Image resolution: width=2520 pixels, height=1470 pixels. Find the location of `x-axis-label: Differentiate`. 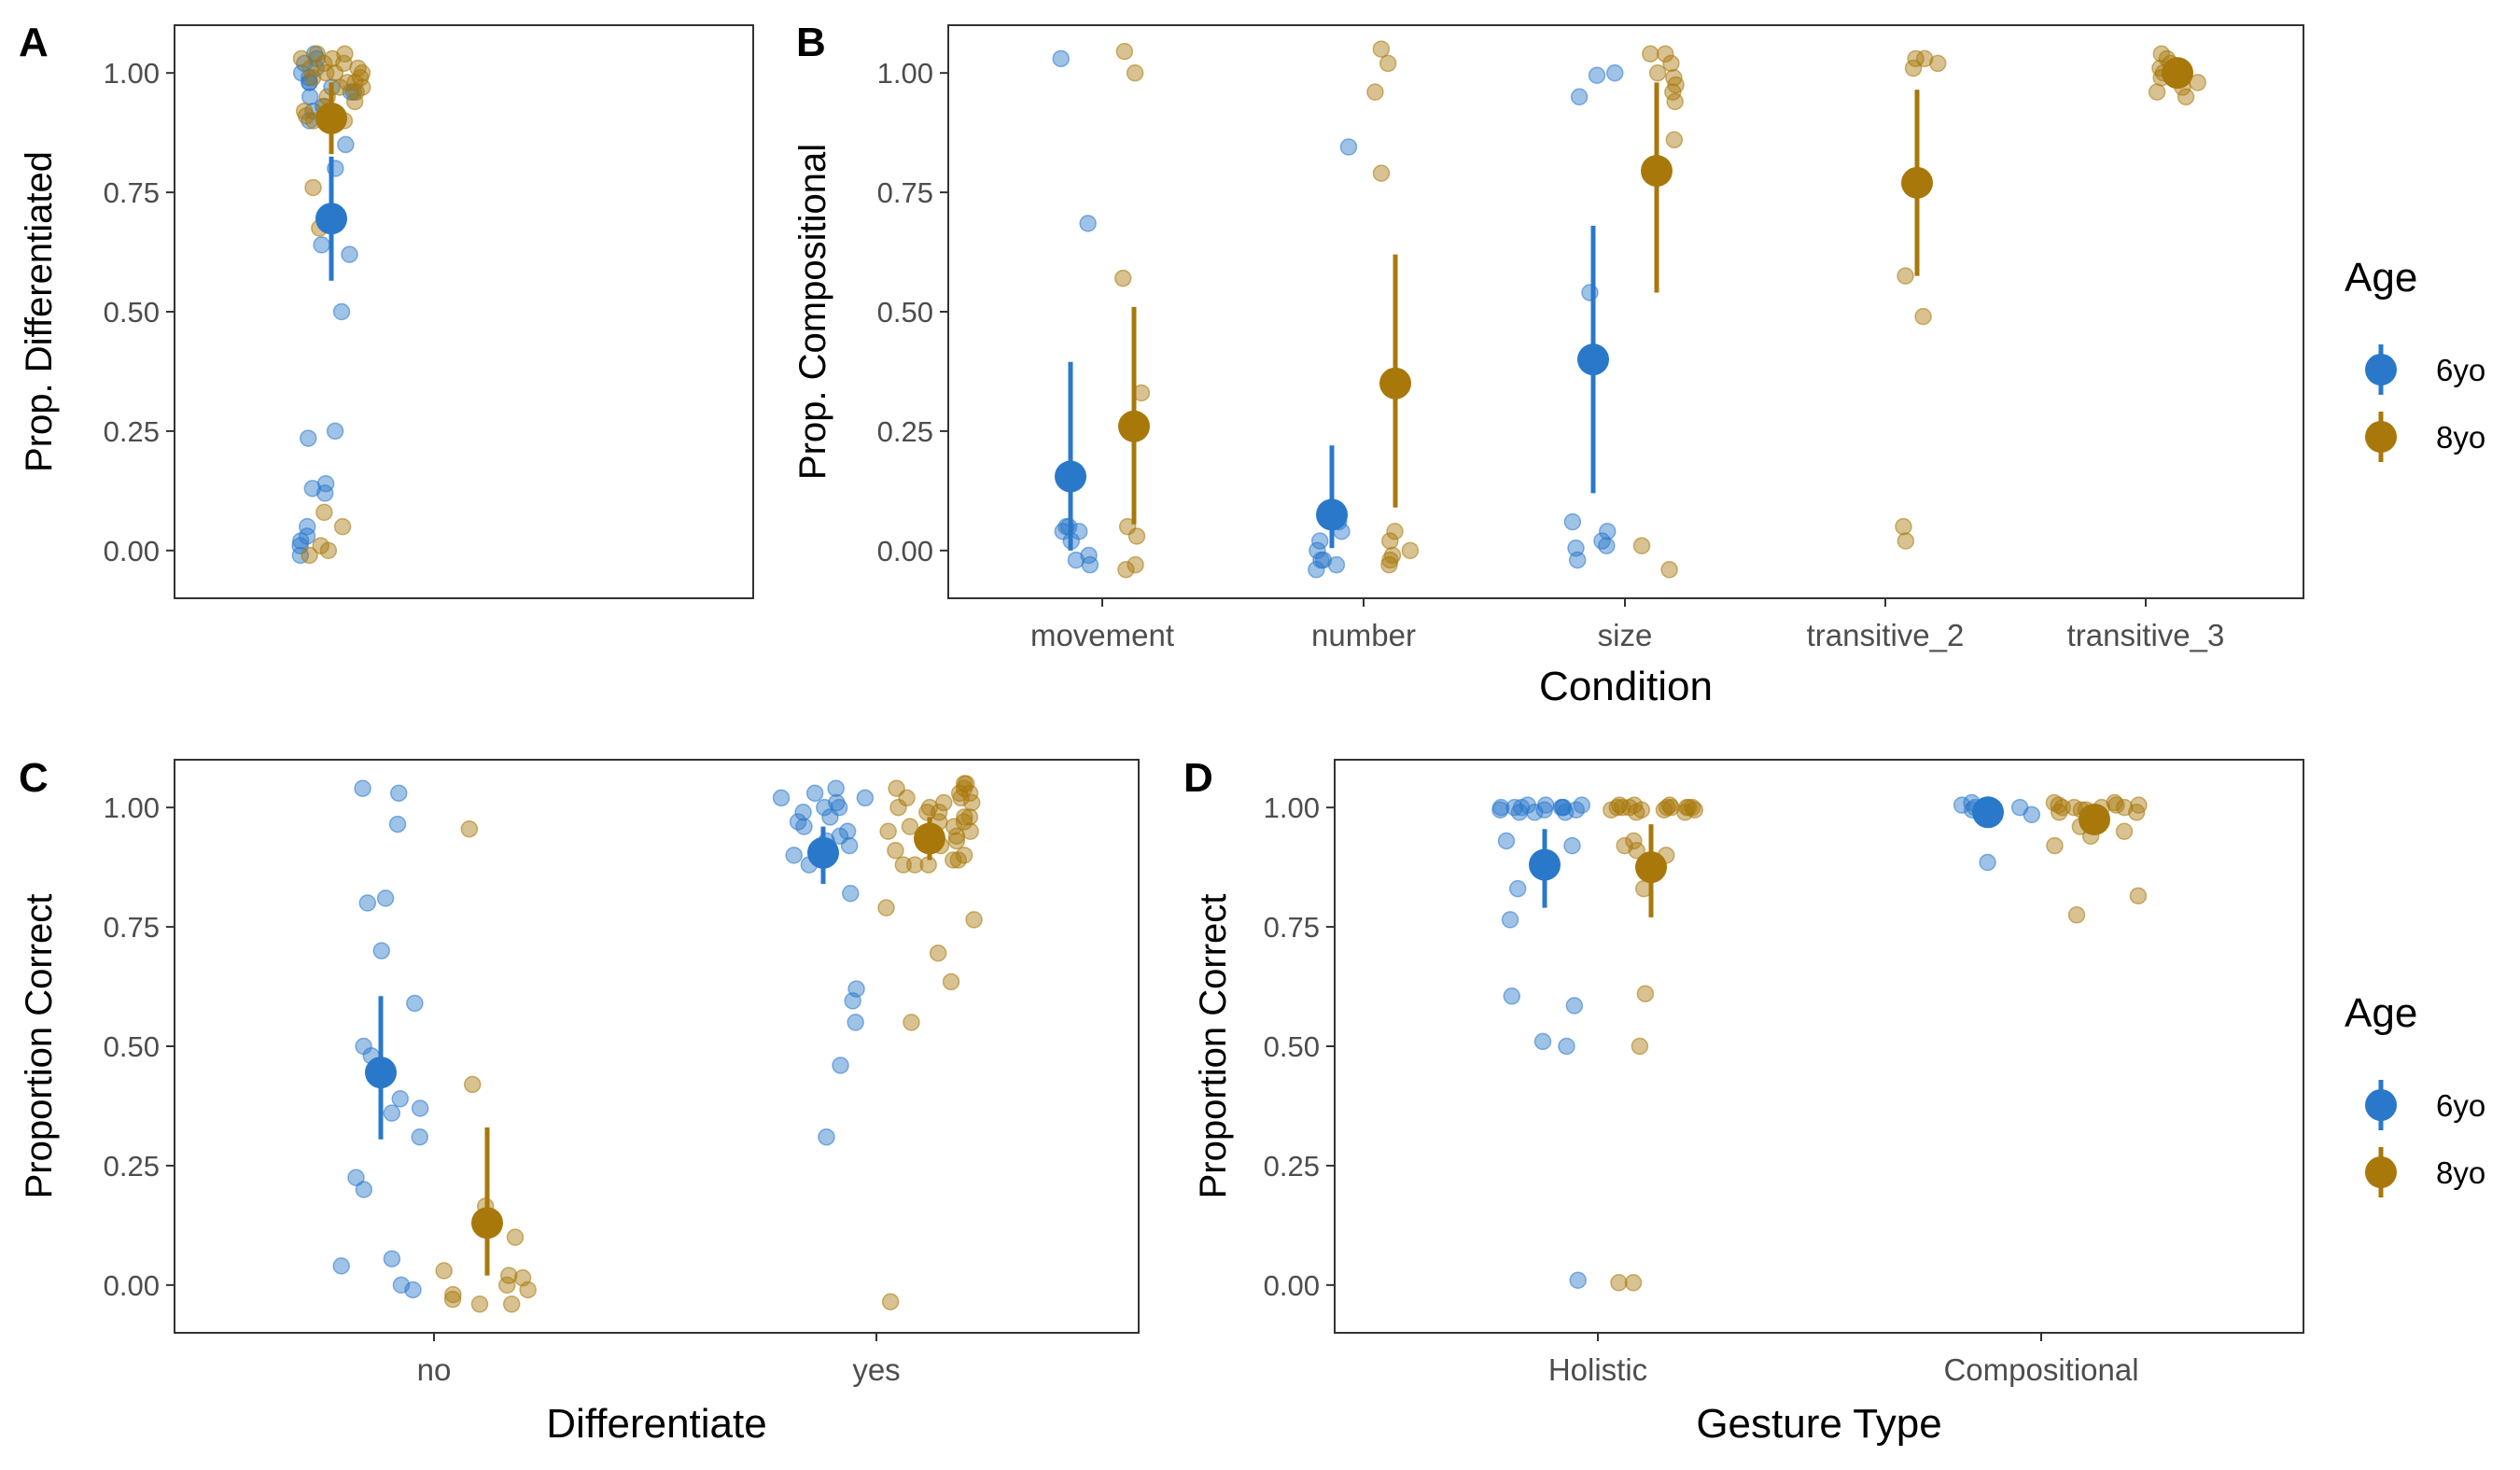

x-axis-label: Differentiate is located at coordinates (656, 1424).